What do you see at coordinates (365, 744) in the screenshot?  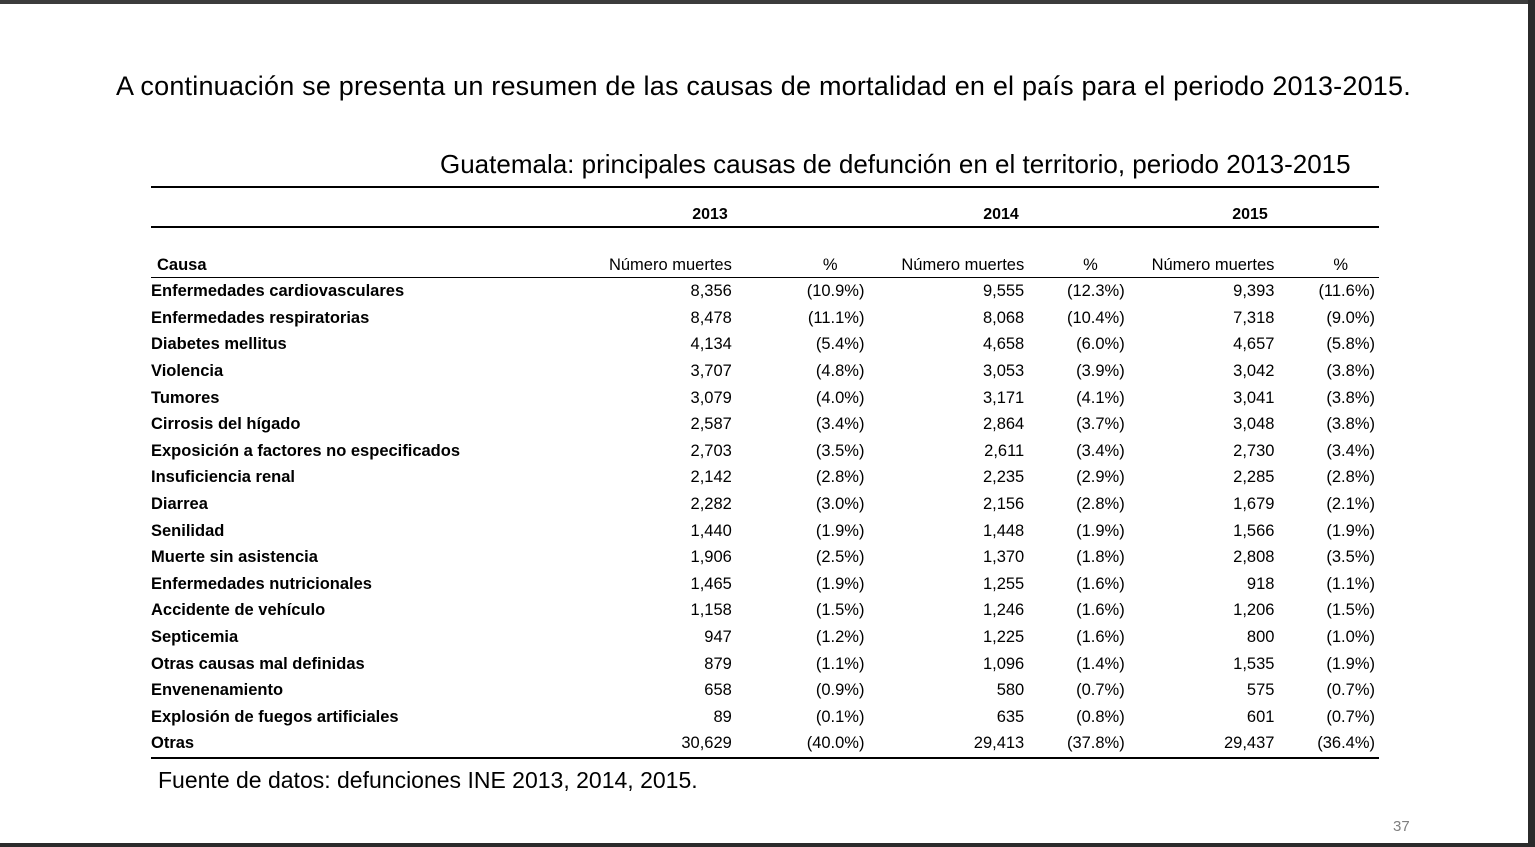 I see `cause-cell: Otras` at bounding box center [365, 744].